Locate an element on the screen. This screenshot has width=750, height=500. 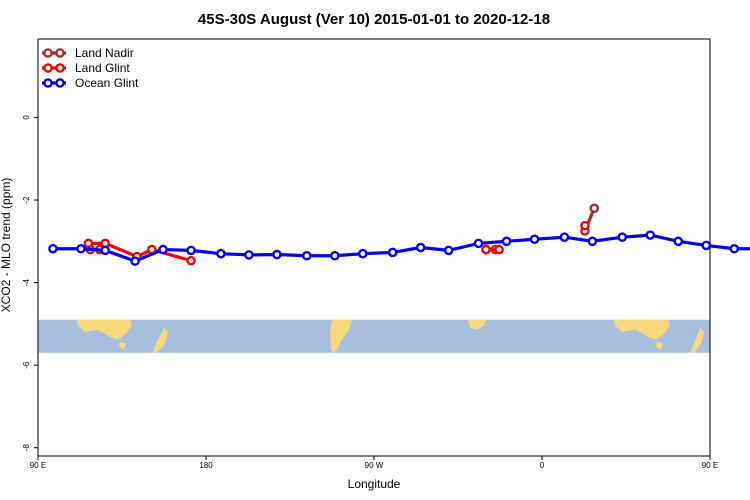
series-land-glint is located at coordinates (336, 243).